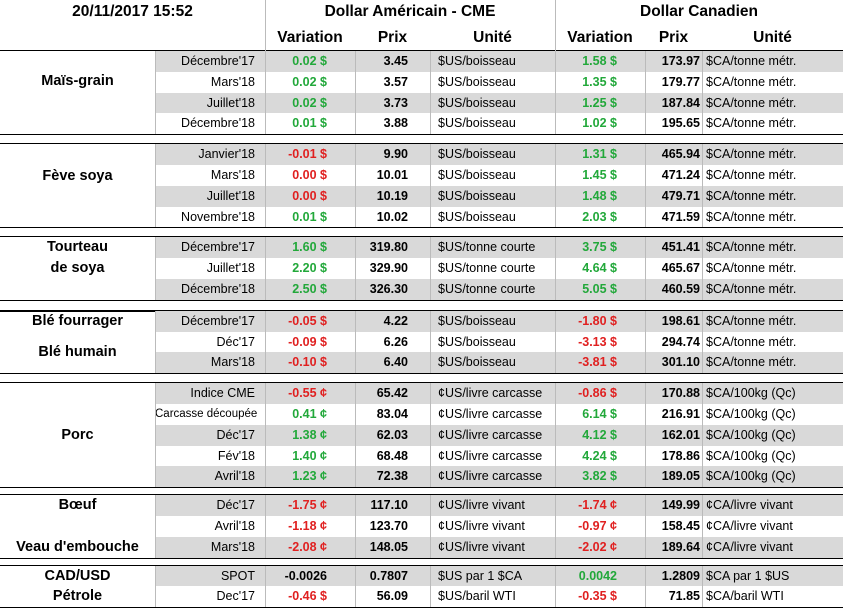 The image size is (843, 608). What do you see at coordinates (680, 393) in the screenshot?
I see `prix: 170.88` at bounding box center [680, 393].